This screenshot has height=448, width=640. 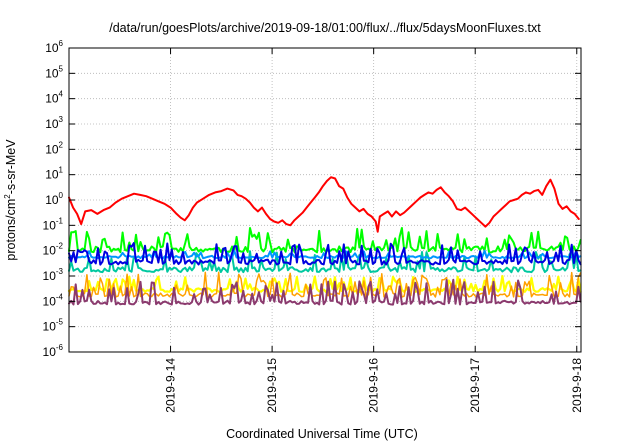 What do you see at coordinates (322, 434) in the screenshot?
I see `x-axis-label: Coordinated Universal Time (UTC)` at bounding box center [322, 434].